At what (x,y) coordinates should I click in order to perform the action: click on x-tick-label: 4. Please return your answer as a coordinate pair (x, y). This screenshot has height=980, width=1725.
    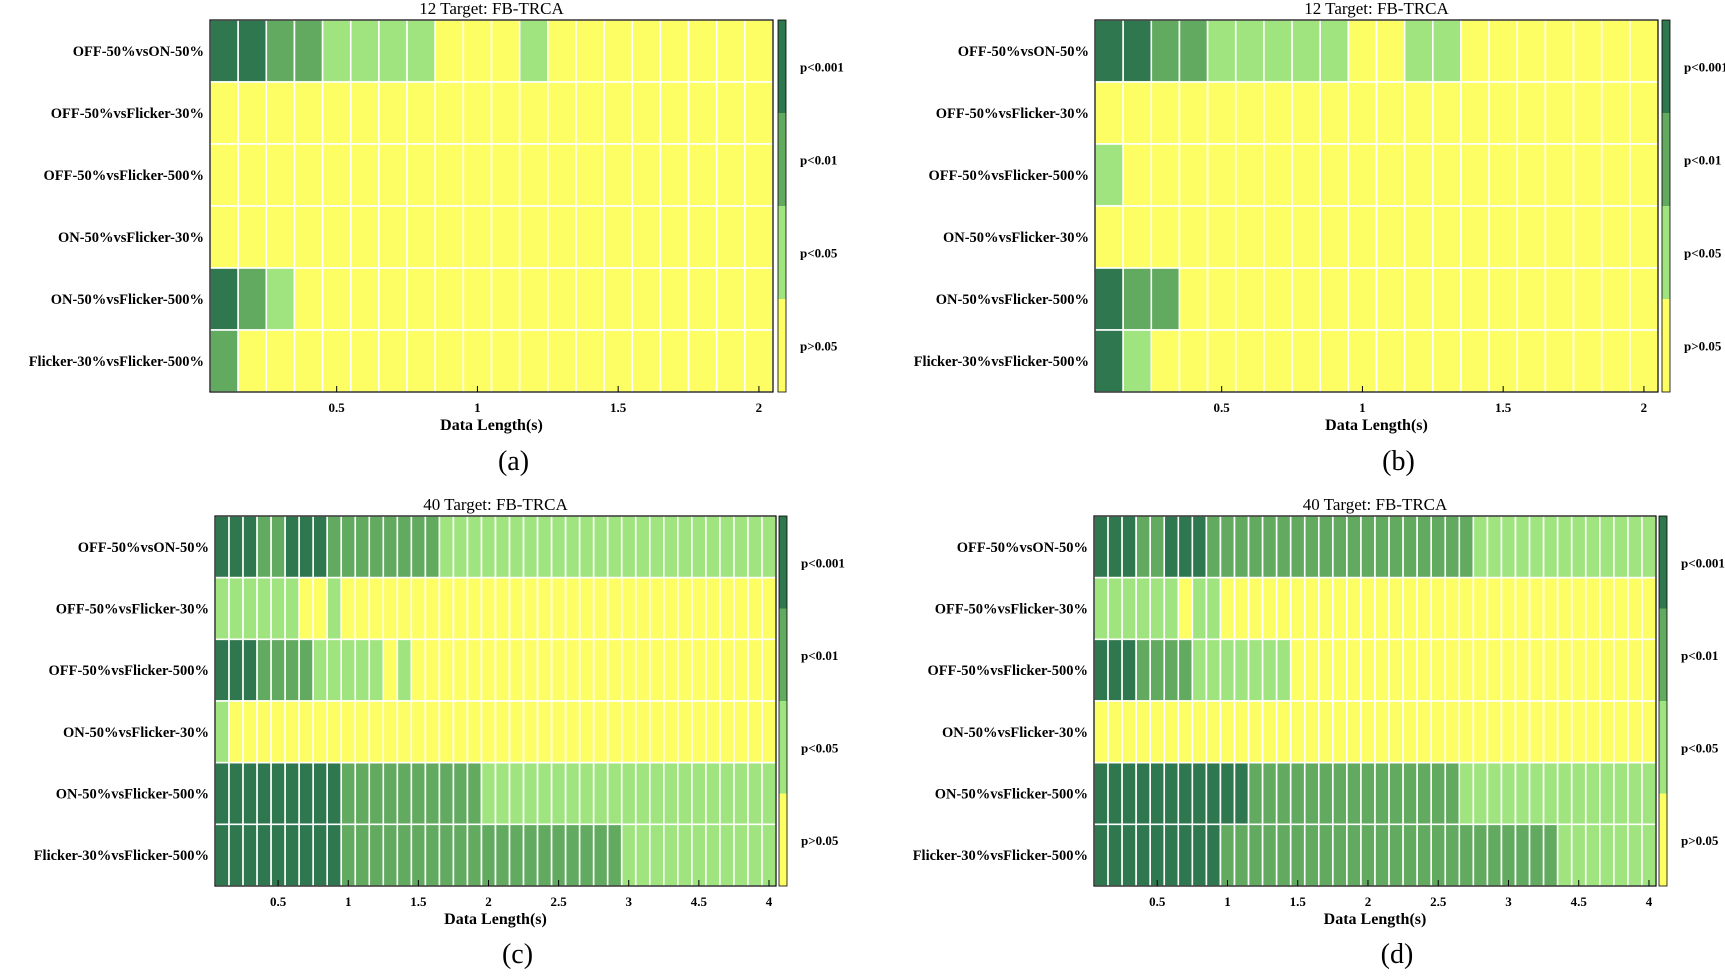
    Looking at the image, I should click on (769, 901).